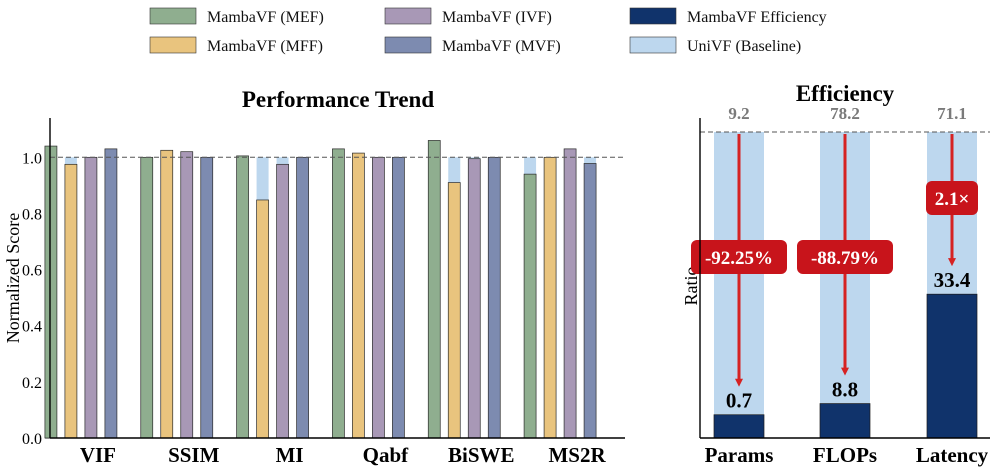 This screenshot has width=996, height=468. Describe the element at coordinates (845, 390) in the screenshot. I see `efficiency-value-label: 8.8` at that location.